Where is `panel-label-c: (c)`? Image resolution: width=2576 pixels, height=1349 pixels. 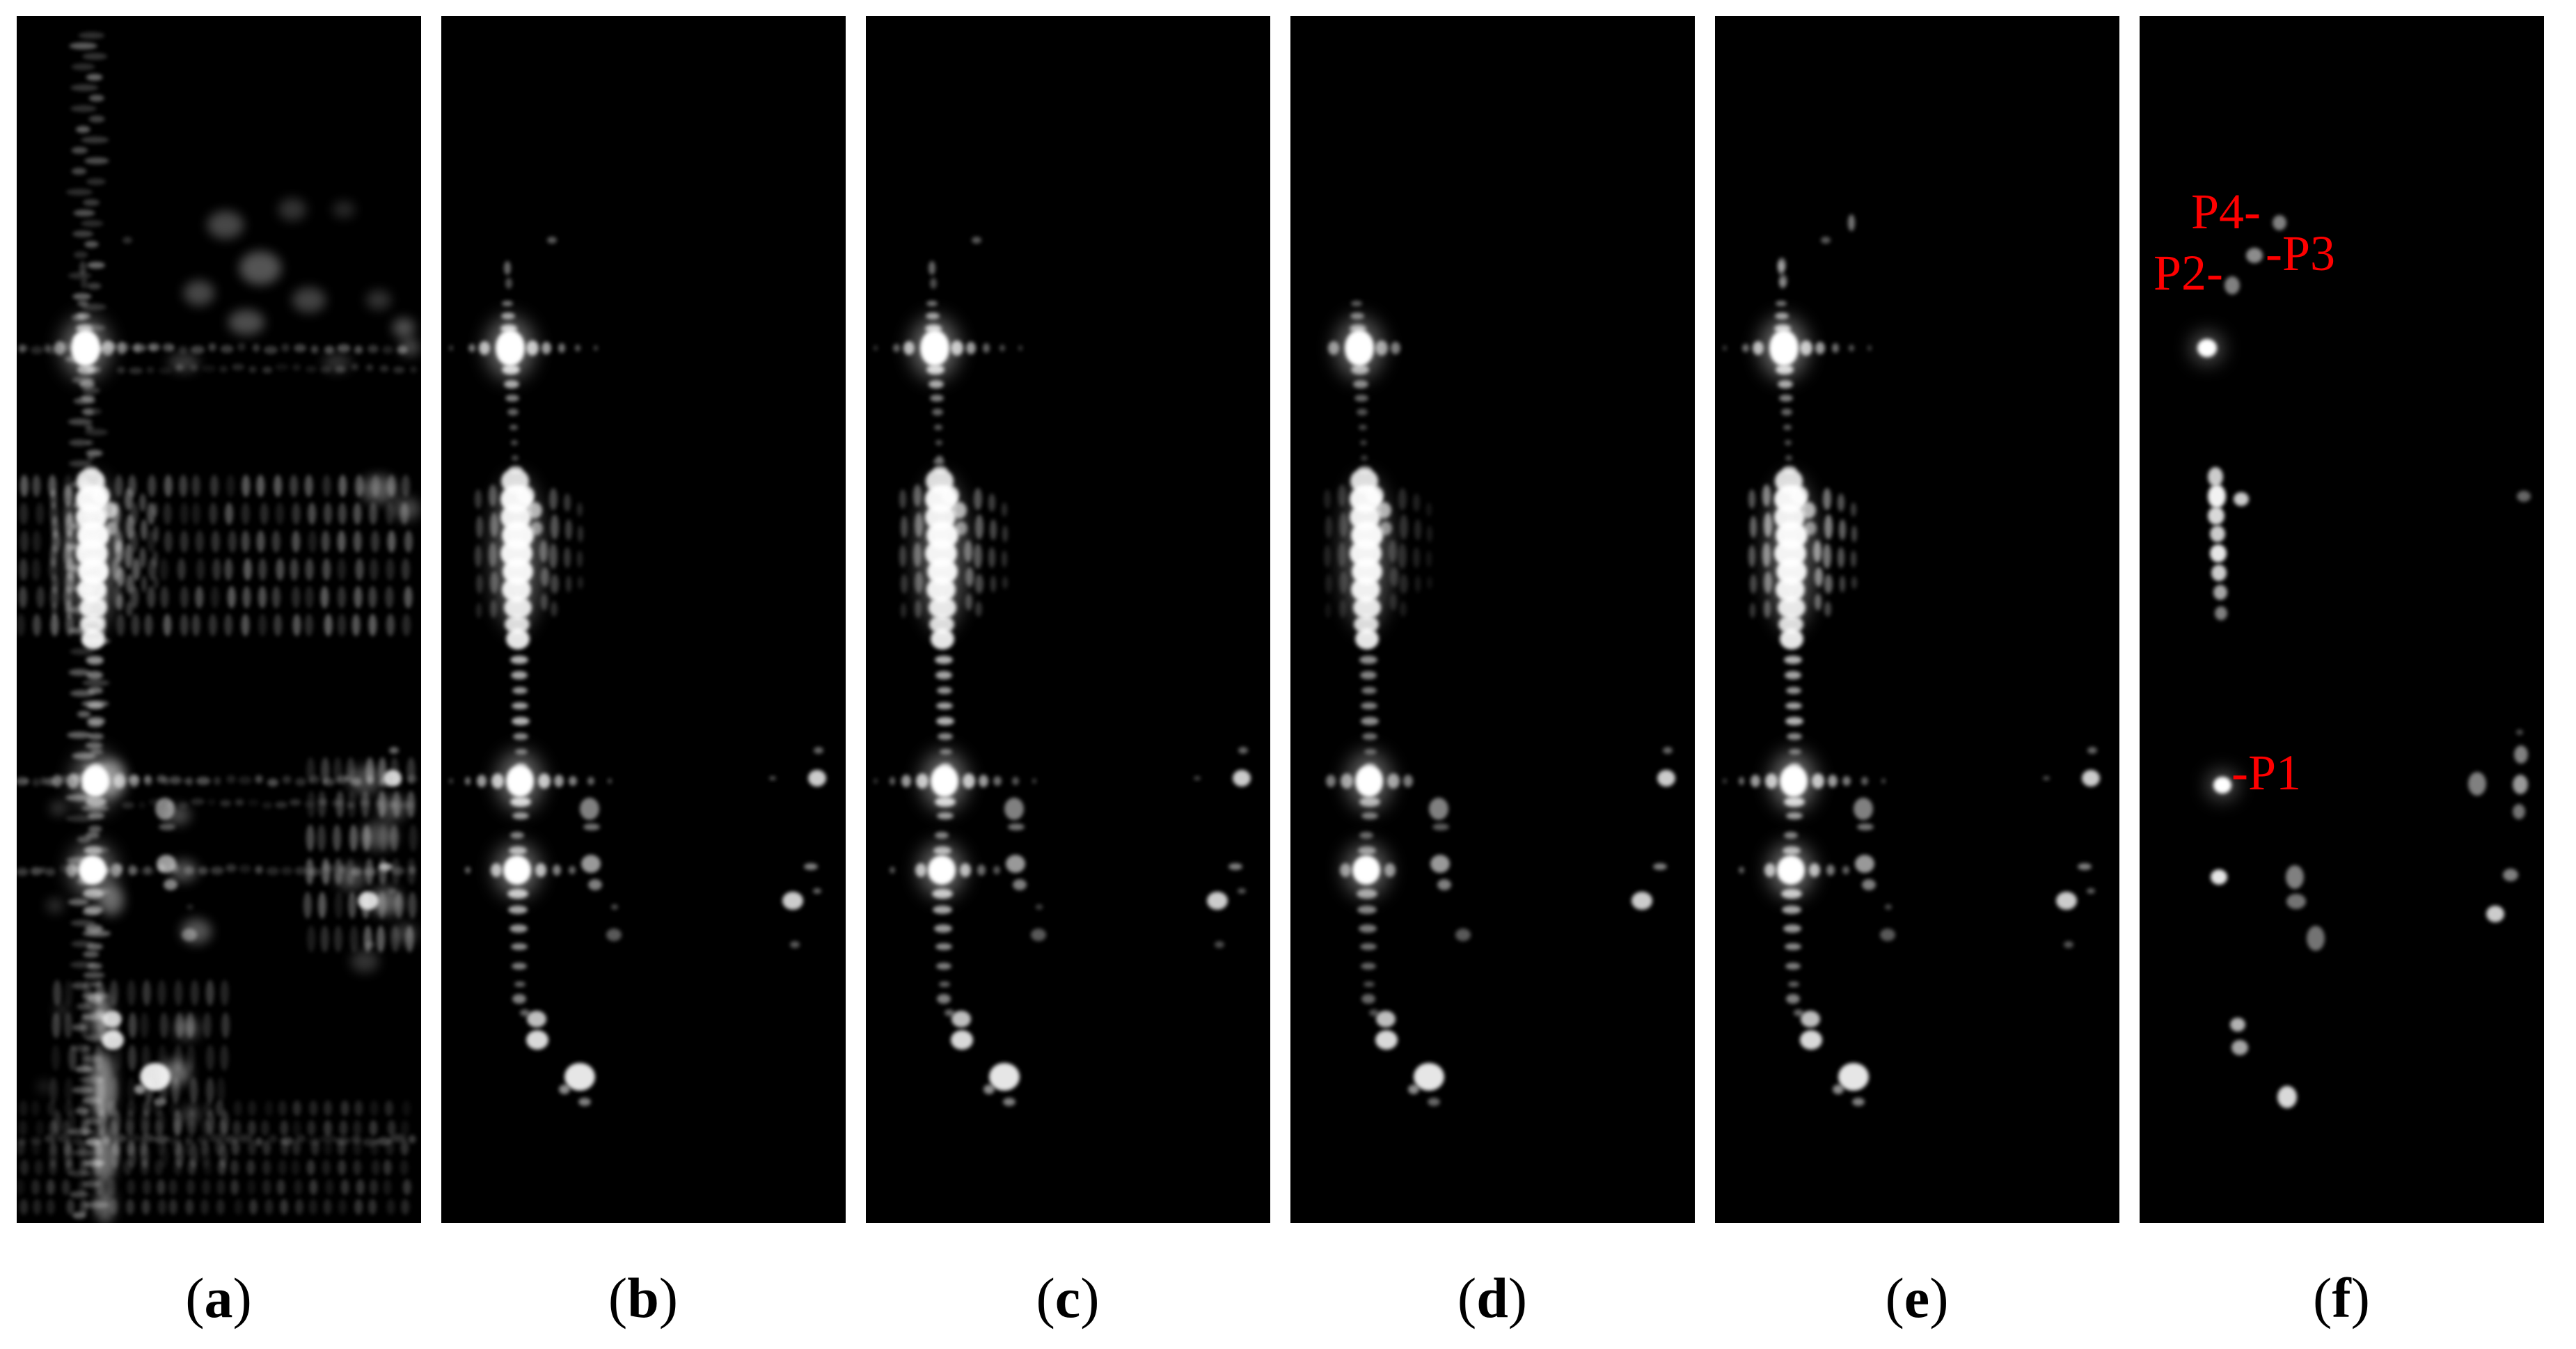
panel-label-c: (c) is located at coordinates (1067, 1298).